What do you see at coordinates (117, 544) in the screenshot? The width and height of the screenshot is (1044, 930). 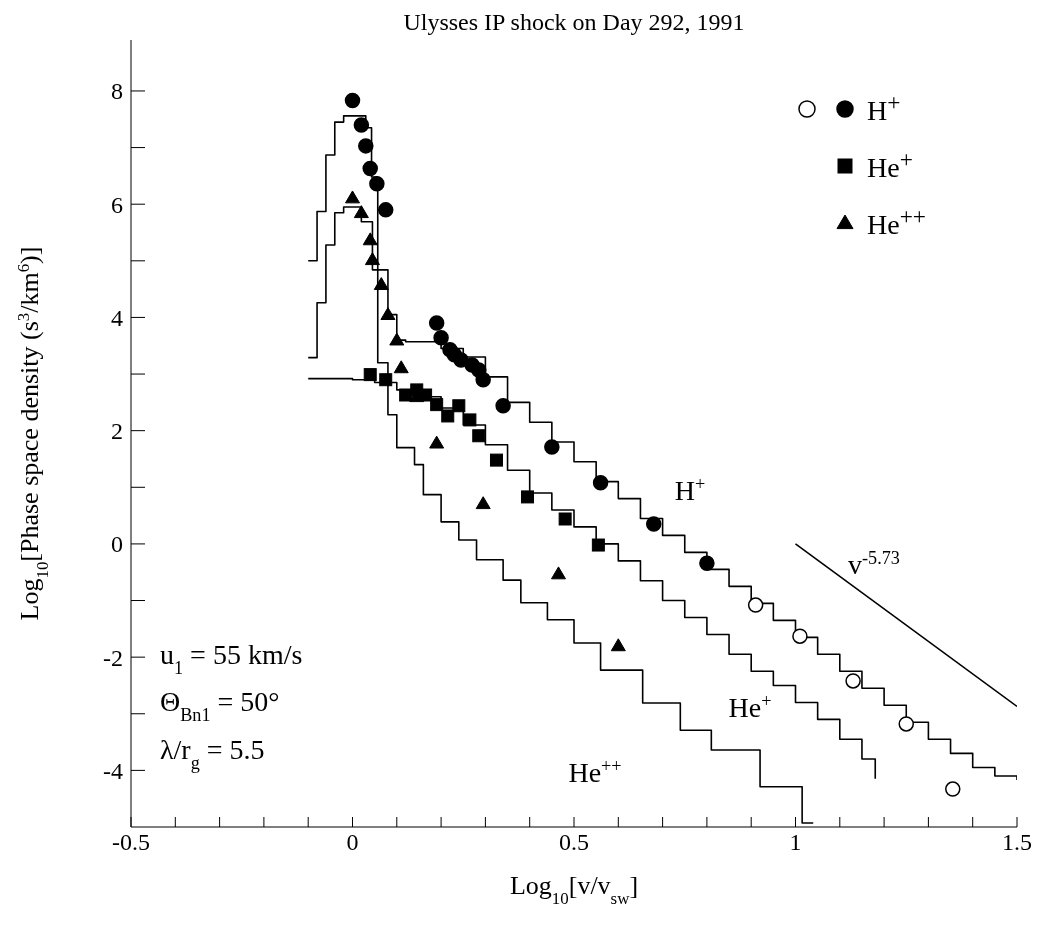 I see `y-tick-label: 0` at bounding box center [117, 544].